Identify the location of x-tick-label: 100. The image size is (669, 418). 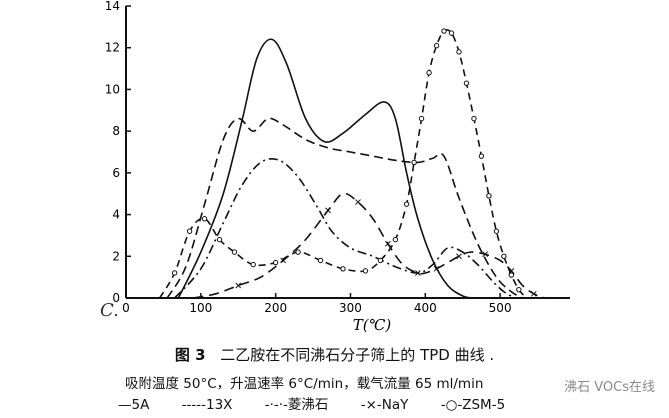
(200, 308).